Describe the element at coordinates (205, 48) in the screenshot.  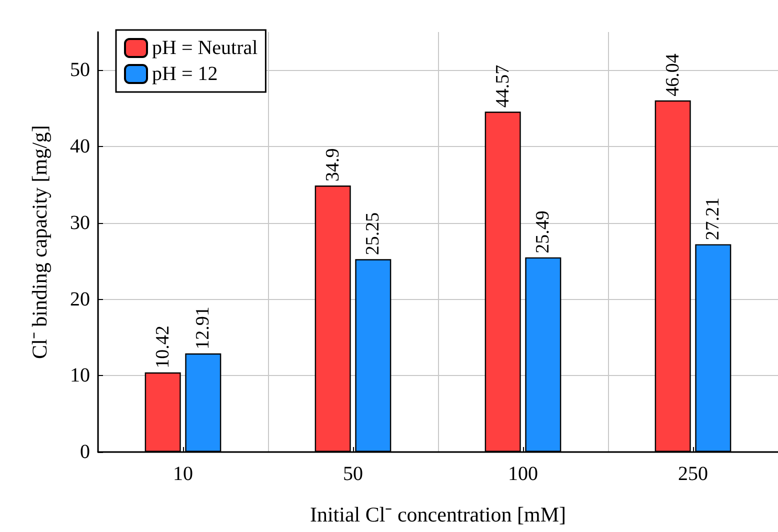
I see `legend-label: pH = Neutral` at that location.